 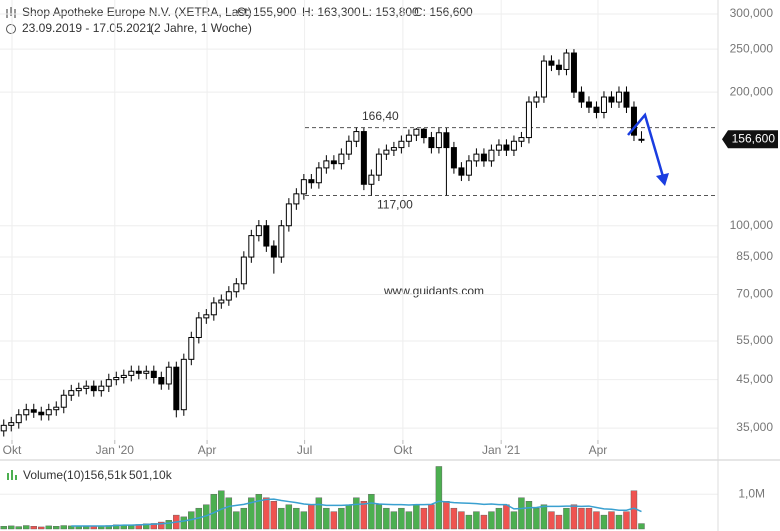 What do you see at coordinates (752, 48) in the screenshot?
I see `y-tick-label: 250,000` at bounding box center [752, 48].